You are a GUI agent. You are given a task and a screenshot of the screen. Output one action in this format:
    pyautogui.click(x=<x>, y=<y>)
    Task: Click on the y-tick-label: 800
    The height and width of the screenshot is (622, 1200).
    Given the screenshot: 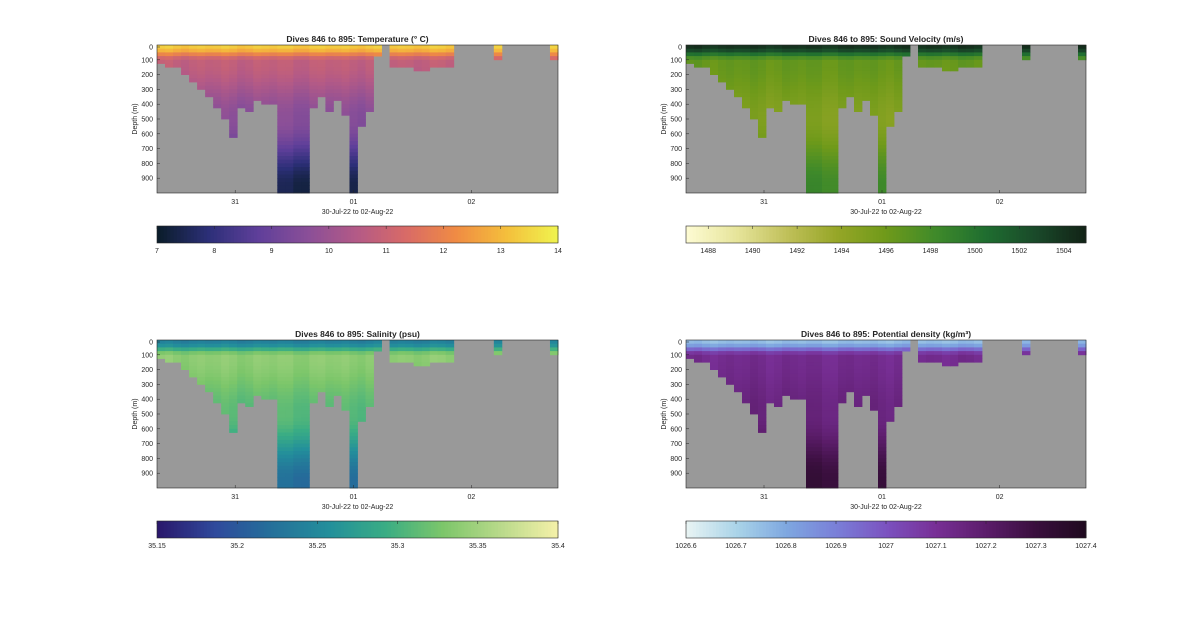 What is the action you would take?
    pyautogui.click(x=147, y=459)
    